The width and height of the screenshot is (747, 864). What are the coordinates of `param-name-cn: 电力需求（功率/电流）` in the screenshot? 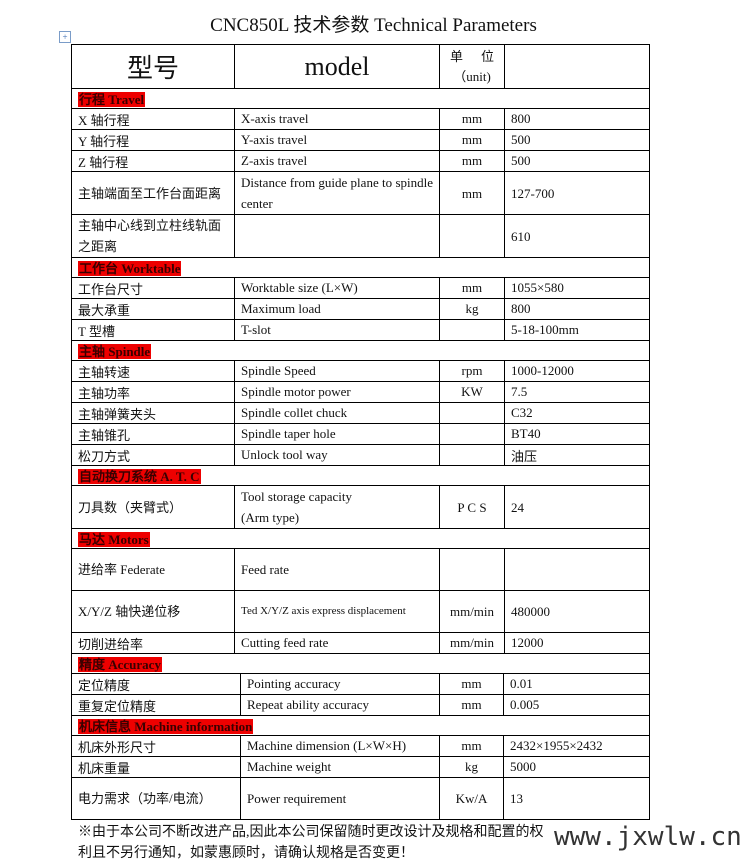 It's located at (156, 798).